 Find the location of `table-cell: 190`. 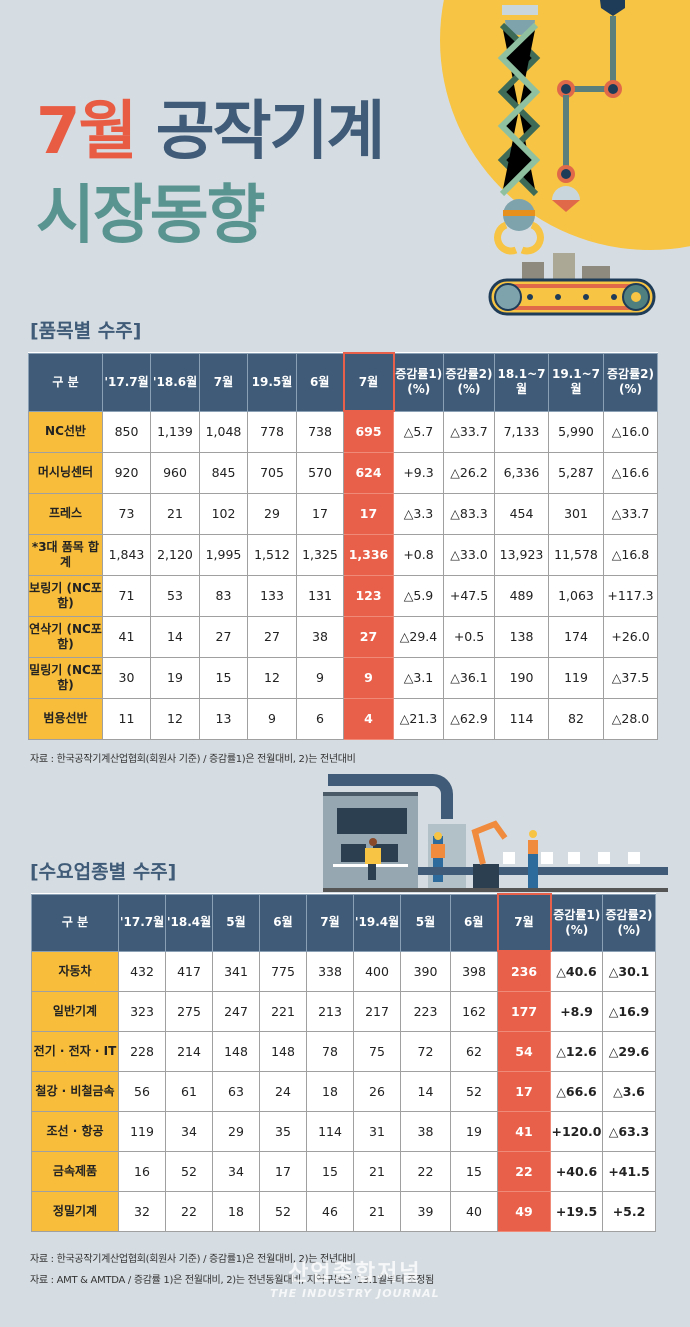

table-cell: 190 is located at coordinates (521, 677).